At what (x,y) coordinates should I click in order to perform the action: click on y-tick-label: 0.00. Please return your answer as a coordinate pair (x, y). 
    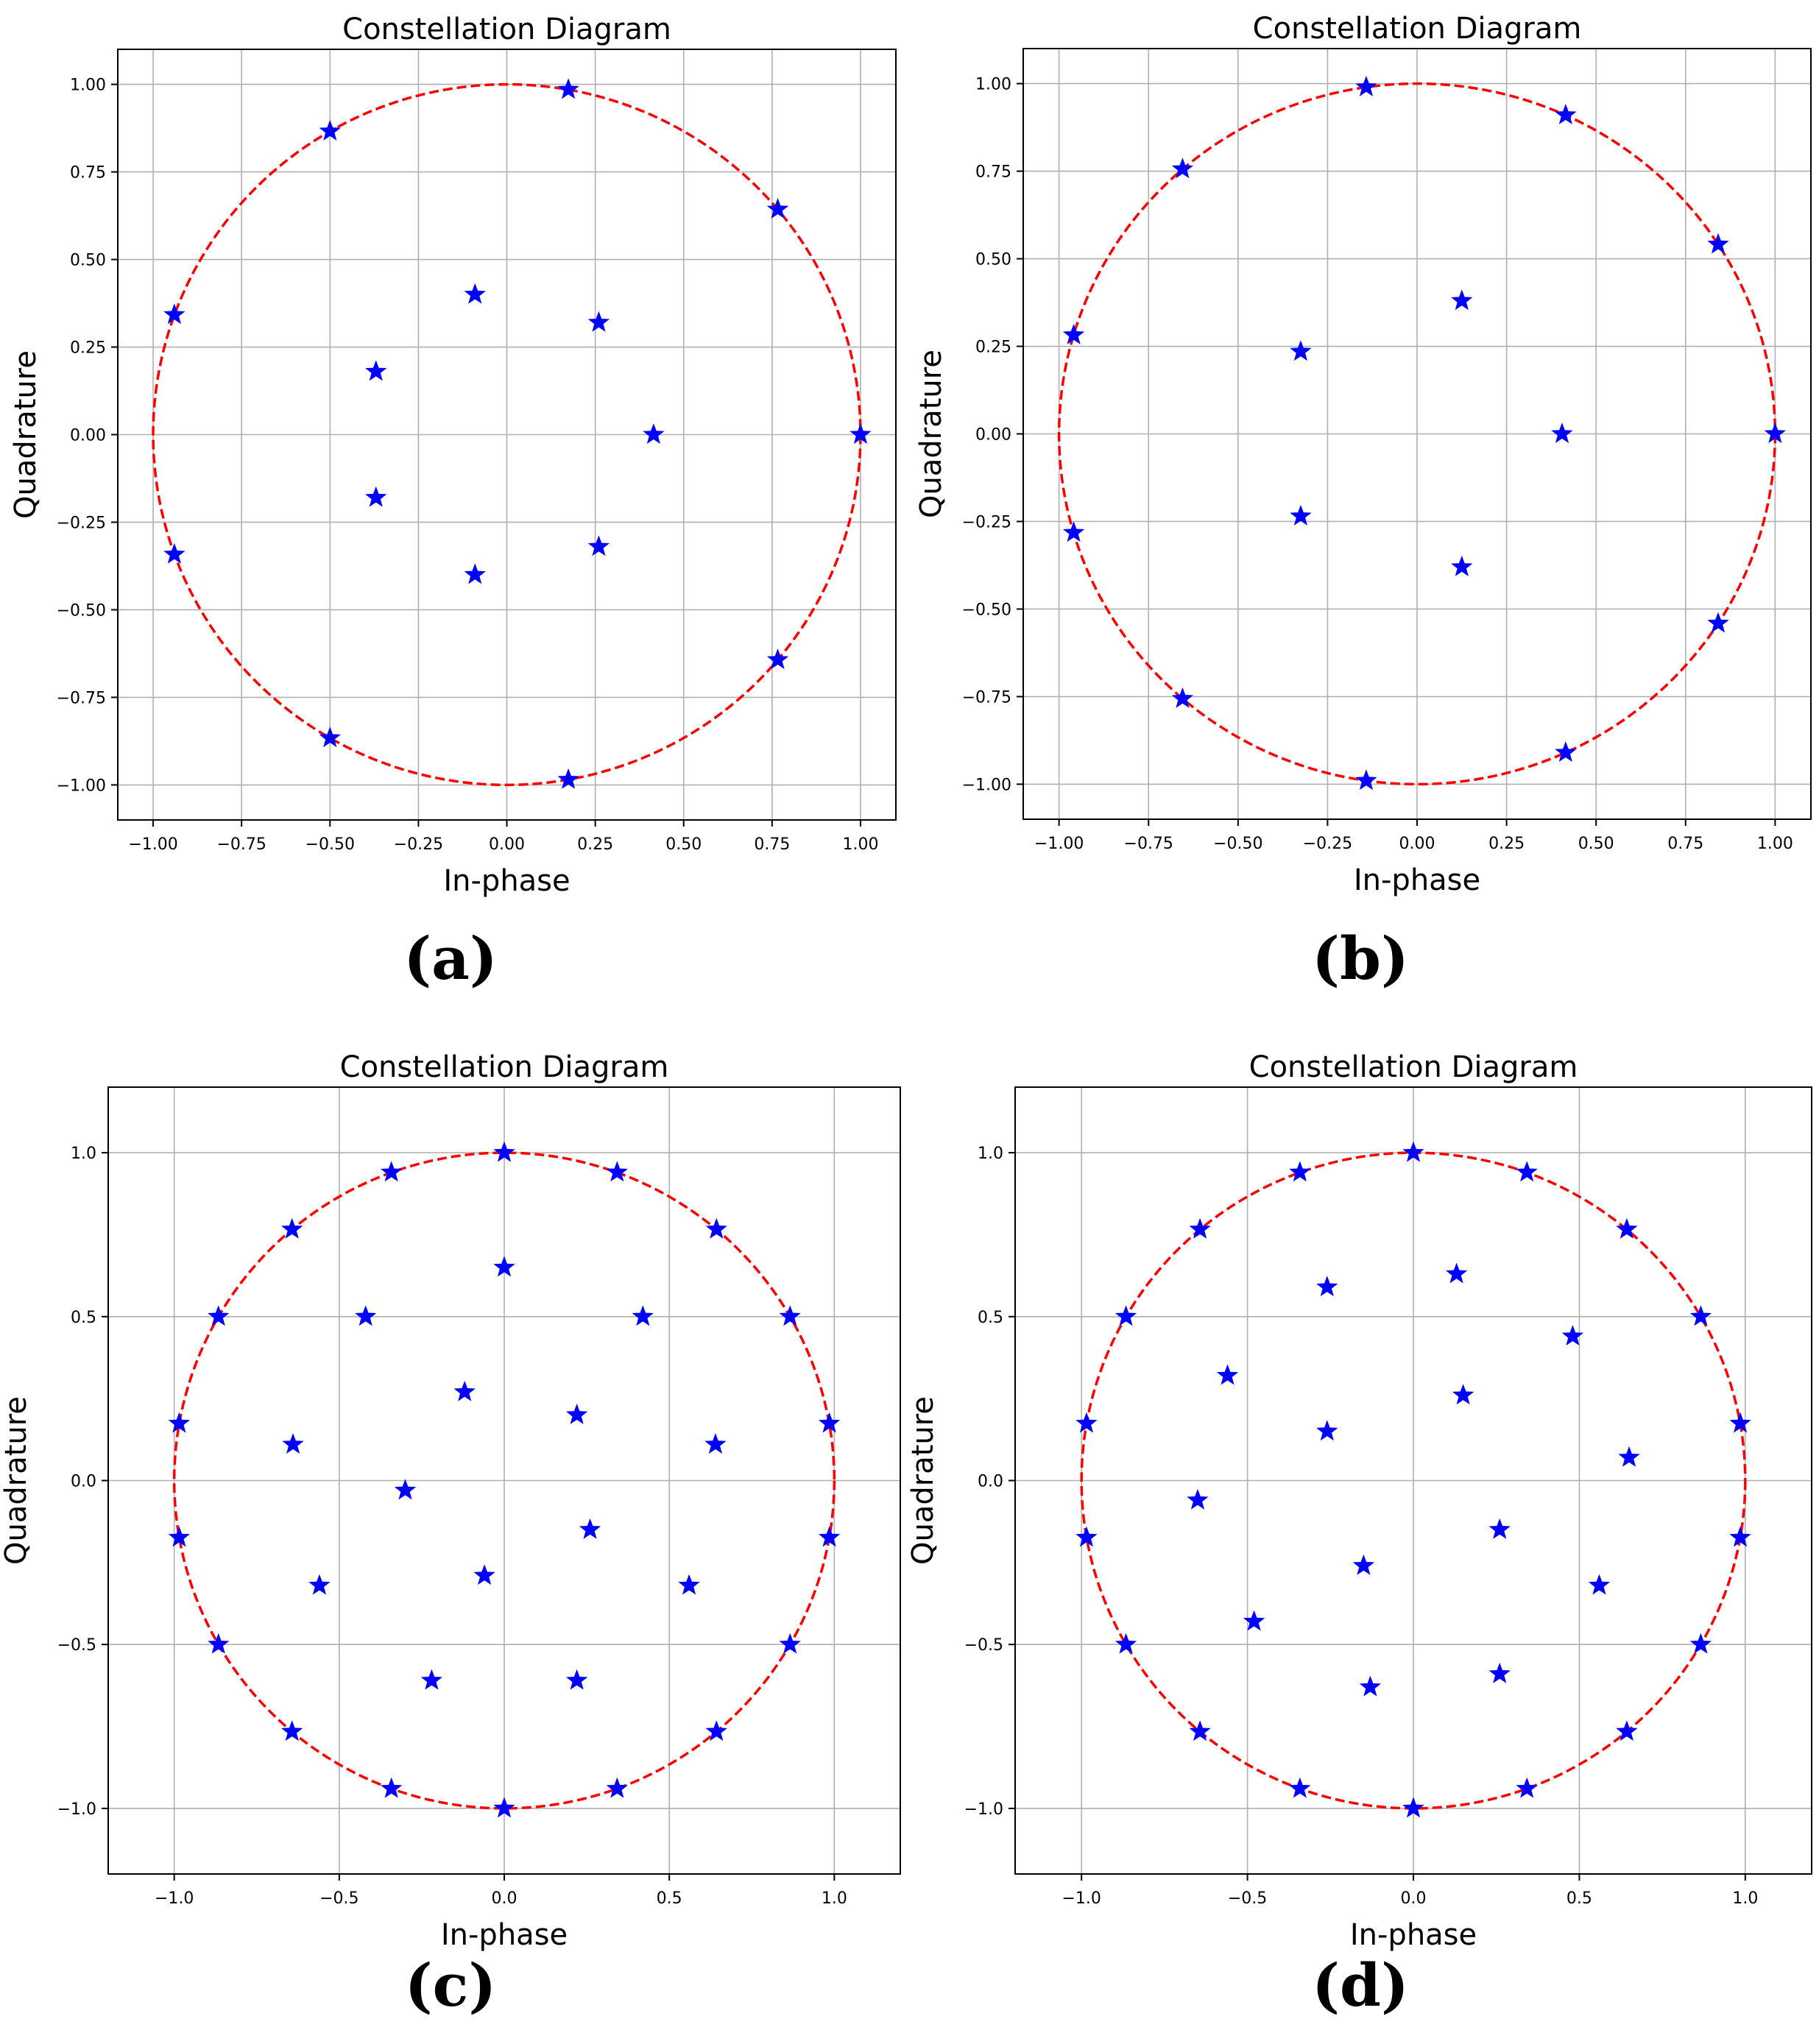
    Looking at the image, I should click on (993, 435).